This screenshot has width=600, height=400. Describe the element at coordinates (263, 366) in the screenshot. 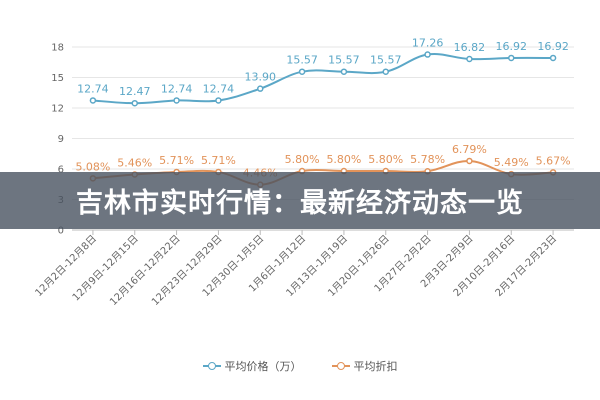

I see `legend-price-label: 平均价格（万）` at that location.